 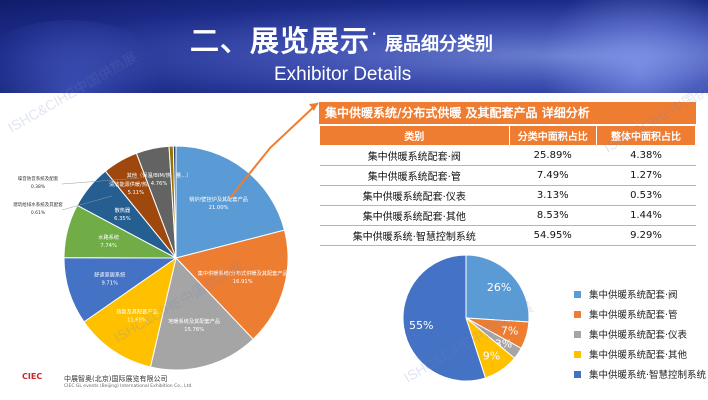 What do you see at coordinates (194, 330) in the screenshot?
I see `overall-slice-value: 15.76%` at bounding box center [194, 330].